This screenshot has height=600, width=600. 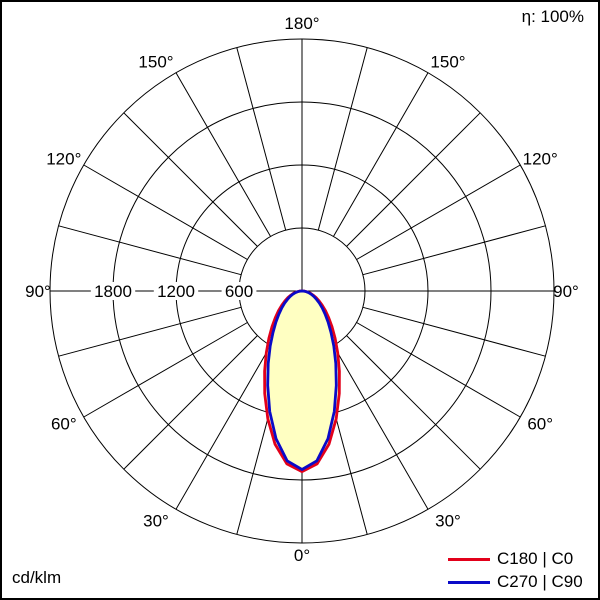 I want to click on intensity-curve-c90-c270, so click(x=302, y=380).